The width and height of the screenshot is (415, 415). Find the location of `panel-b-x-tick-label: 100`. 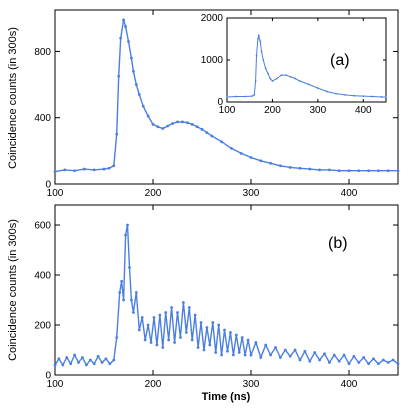

panel-b-x-tick-label: 100 is located at coordinates (55, 384).